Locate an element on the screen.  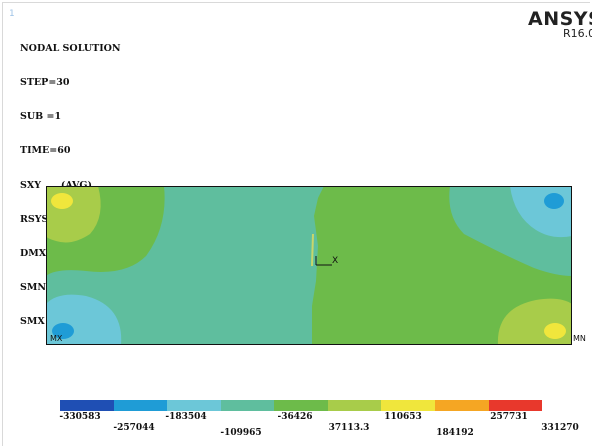
ansys-logo: ANSYS is located at coordinates (560, 19).